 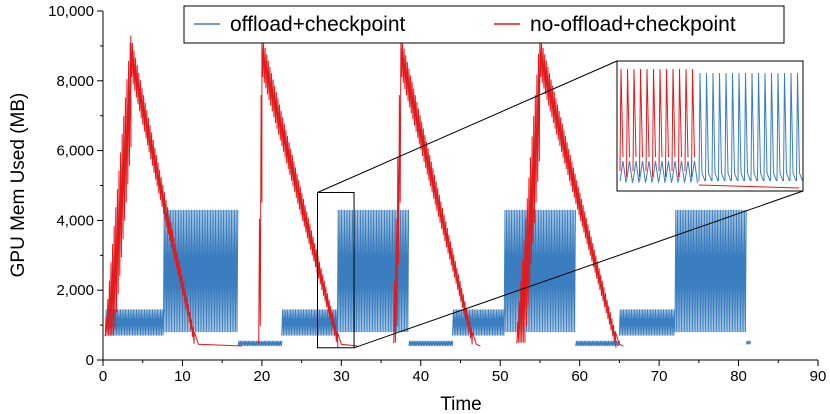 I want to click on inset-frame, so click(x=710, y=126).